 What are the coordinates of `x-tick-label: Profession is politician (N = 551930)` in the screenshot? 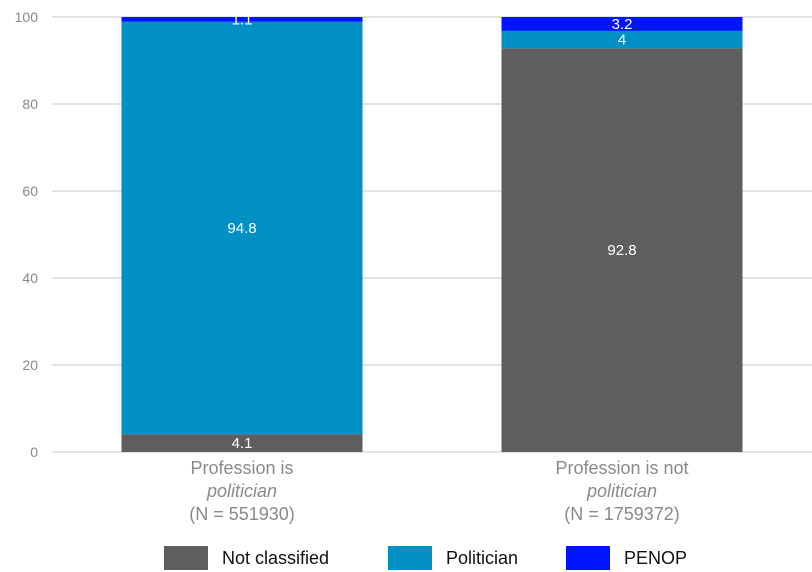 It's located at (242, 491).